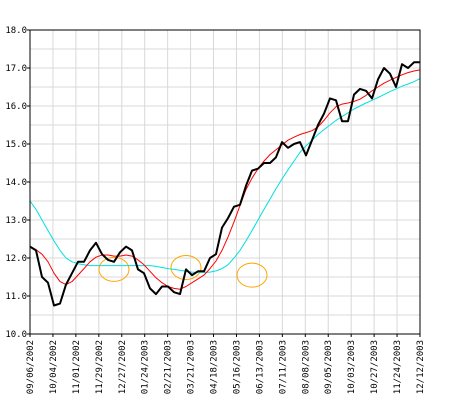 The height and width of the screenshot is (405, 450). I want to click on x-tick-label: 10/27/2003, so click(375, 367).